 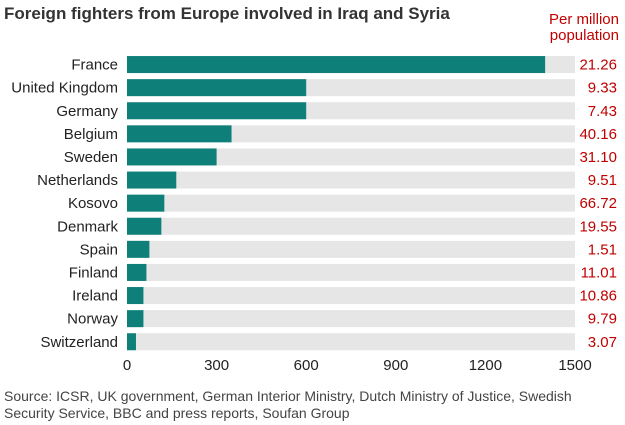 What do you see at coordinates (216, 365) in the screenshot?
I see `x-tick-label: 300` at bounding box center [216, 365].